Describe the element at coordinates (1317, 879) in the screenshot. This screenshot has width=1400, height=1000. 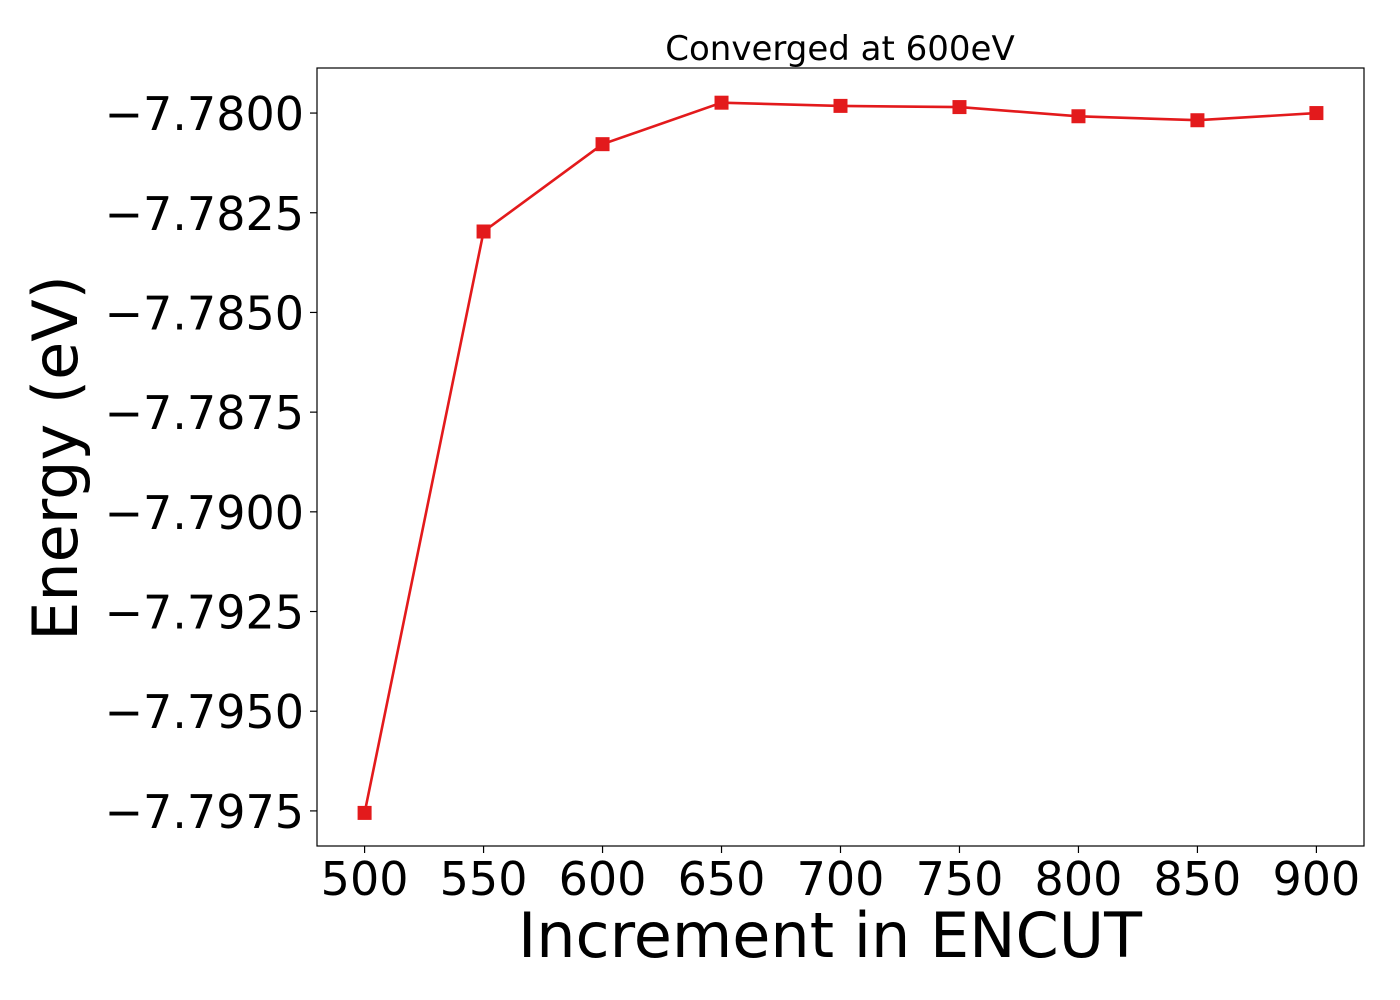
I see `x-tick-label: 900` at that location.